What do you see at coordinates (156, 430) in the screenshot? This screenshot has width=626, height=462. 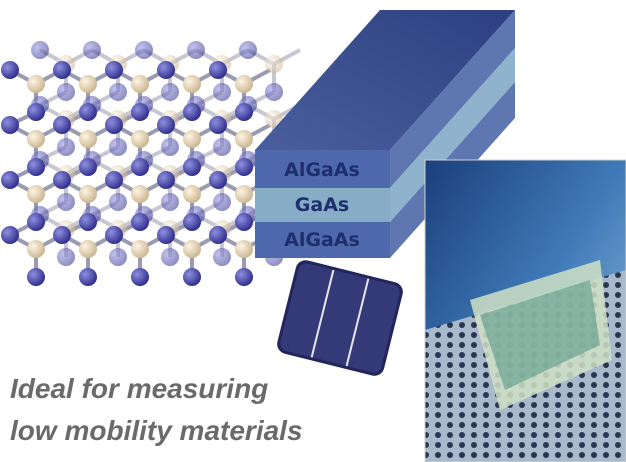 I see `caption-line: low mobility materials` at bounding box center [156, 430].